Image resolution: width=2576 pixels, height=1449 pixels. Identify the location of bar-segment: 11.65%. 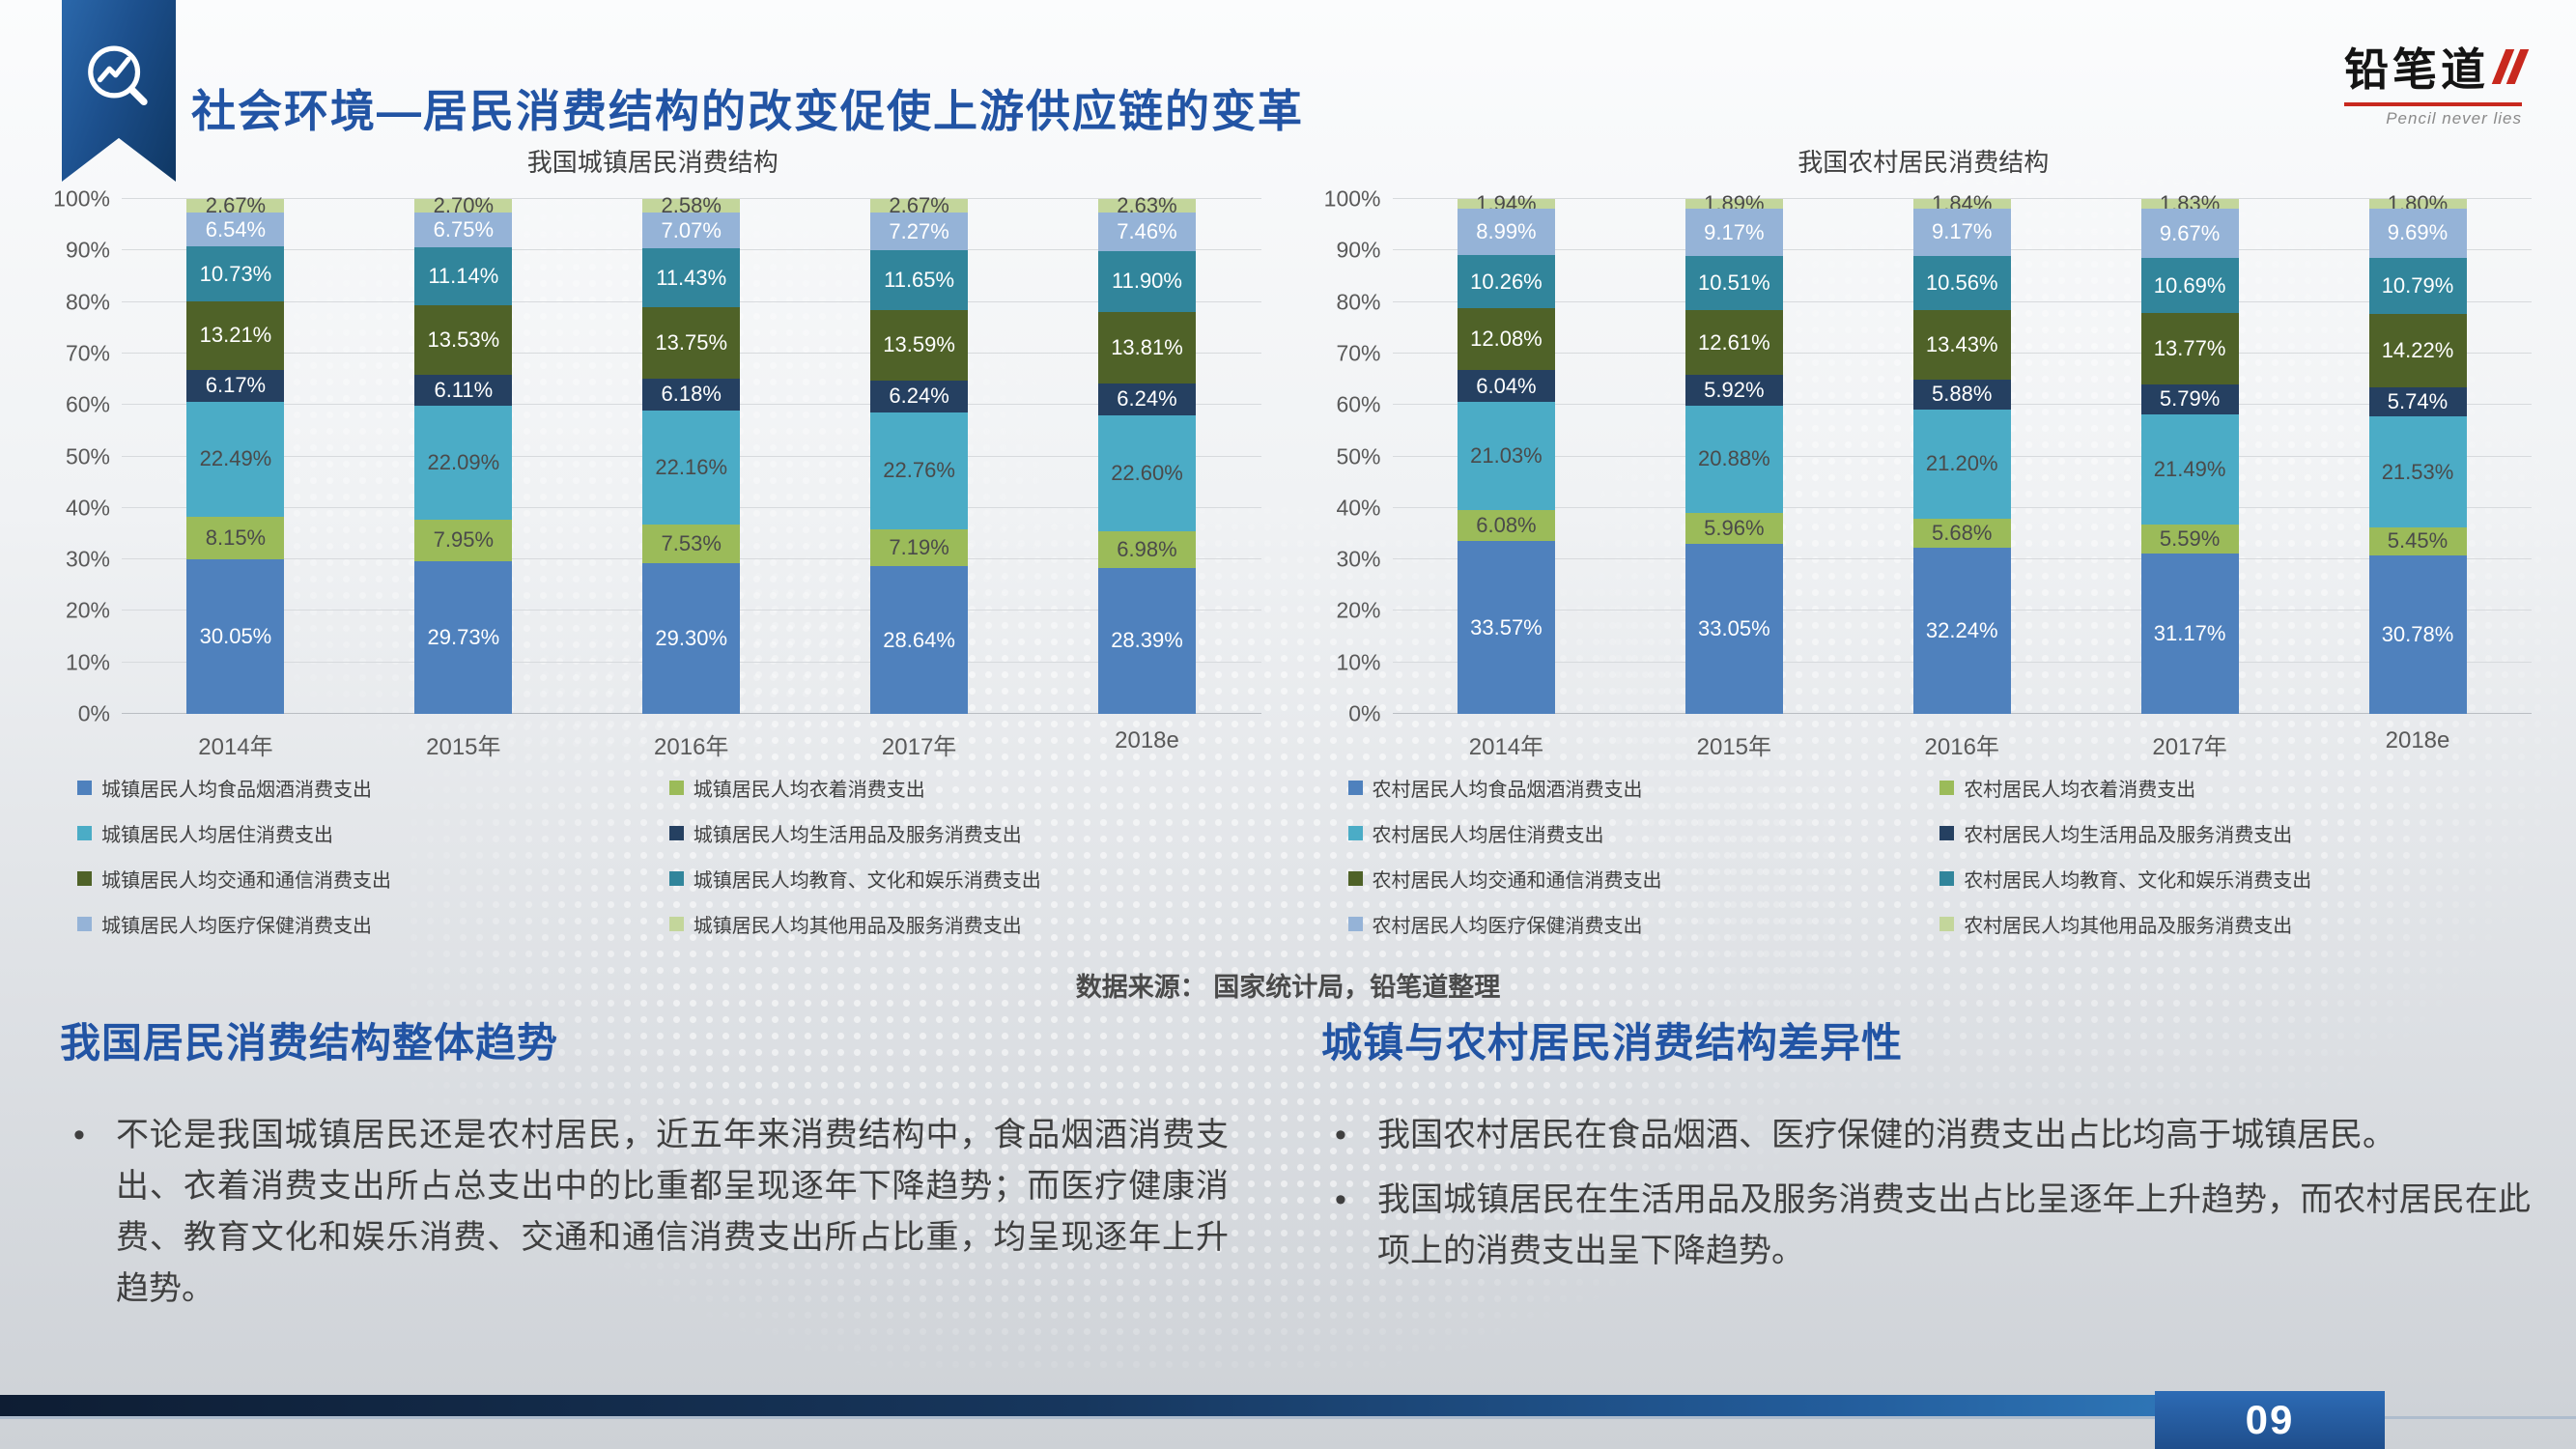
(919, 280).